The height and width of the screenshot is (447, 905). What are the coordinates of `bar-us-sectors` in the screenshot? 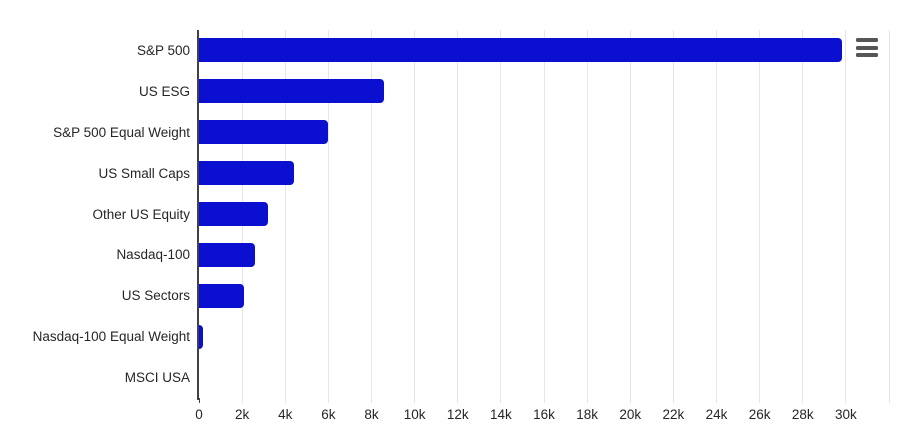 It's located at (222, 295).